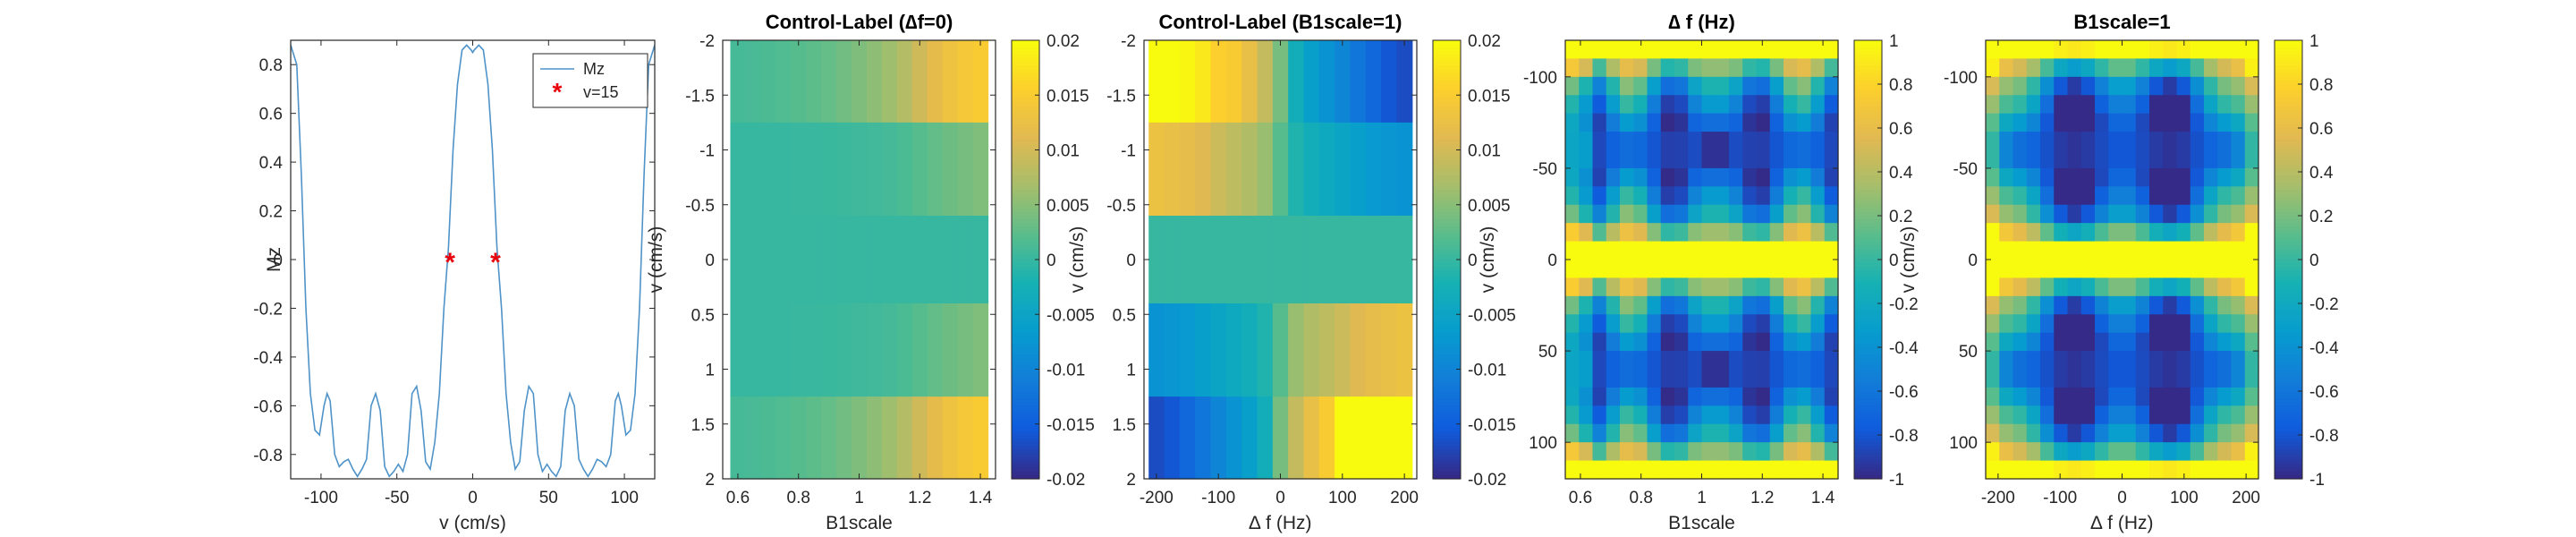  Describe the element at coordinates (1404, 498) in the screenshot. I see `x-tick-label: 200` at that location.